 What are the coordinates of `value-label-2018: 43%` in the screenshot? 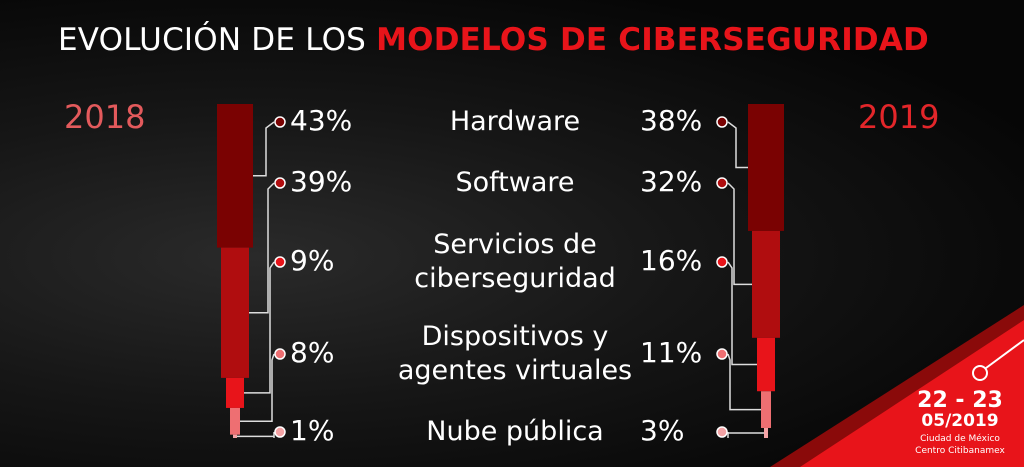 It's located at (321, 120).